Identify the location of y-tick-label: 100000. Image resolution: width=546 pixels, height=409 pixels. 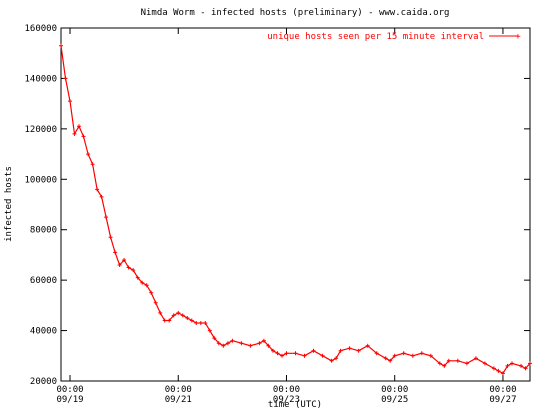
(40, 180).